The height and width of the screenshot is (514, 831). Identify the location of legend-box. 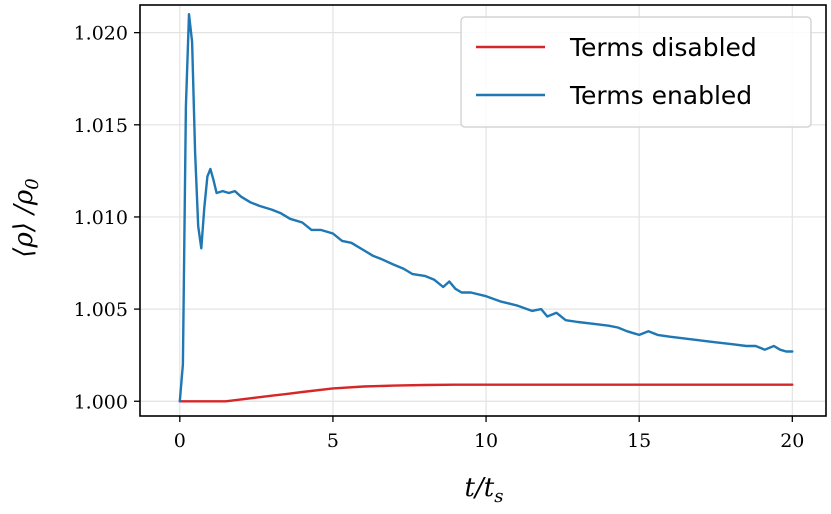
(636, 72).